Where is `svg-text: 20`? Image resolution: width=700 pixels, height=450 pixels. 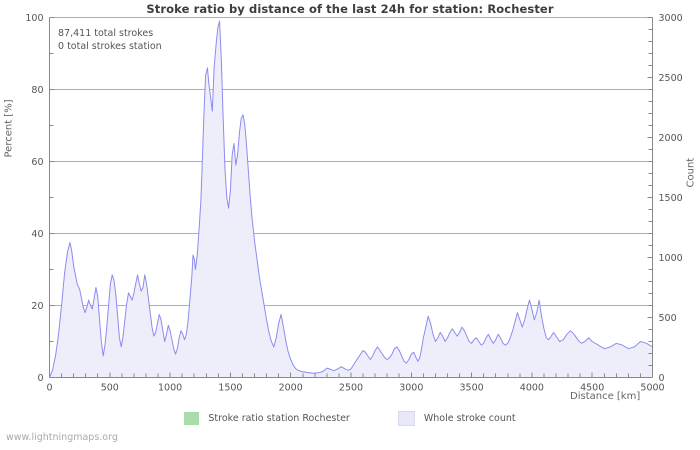
svg-text: 20 is located at coordinates (37, 306).